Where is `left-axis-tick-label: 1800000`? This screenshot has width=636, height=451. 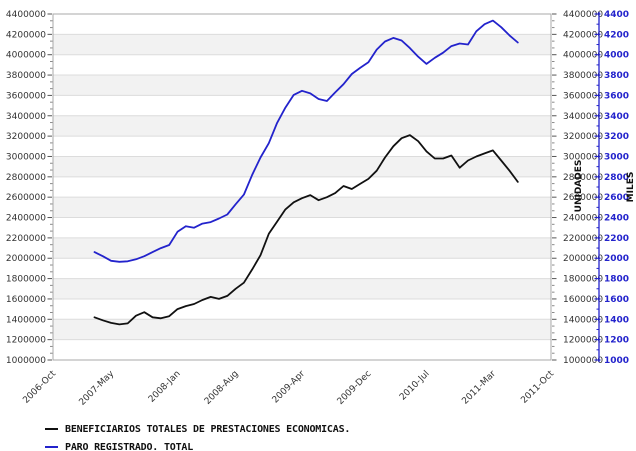 left-axis-tick-label: 1800000 is located at coordinates (26, 280).